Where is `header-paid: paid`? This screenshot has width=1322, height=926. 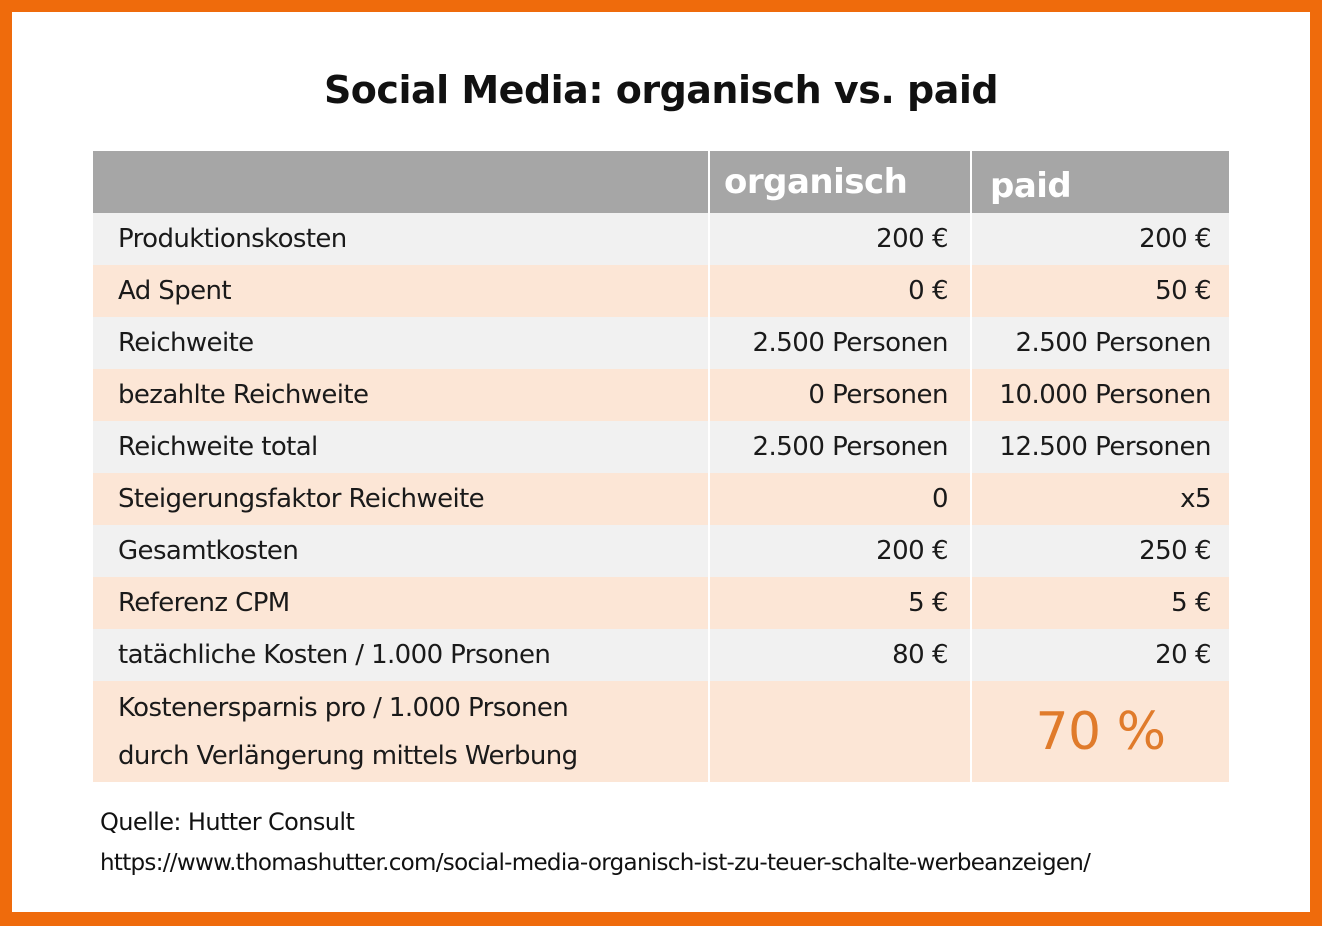 header-paid: paid is located at coordinates (1099, 182).